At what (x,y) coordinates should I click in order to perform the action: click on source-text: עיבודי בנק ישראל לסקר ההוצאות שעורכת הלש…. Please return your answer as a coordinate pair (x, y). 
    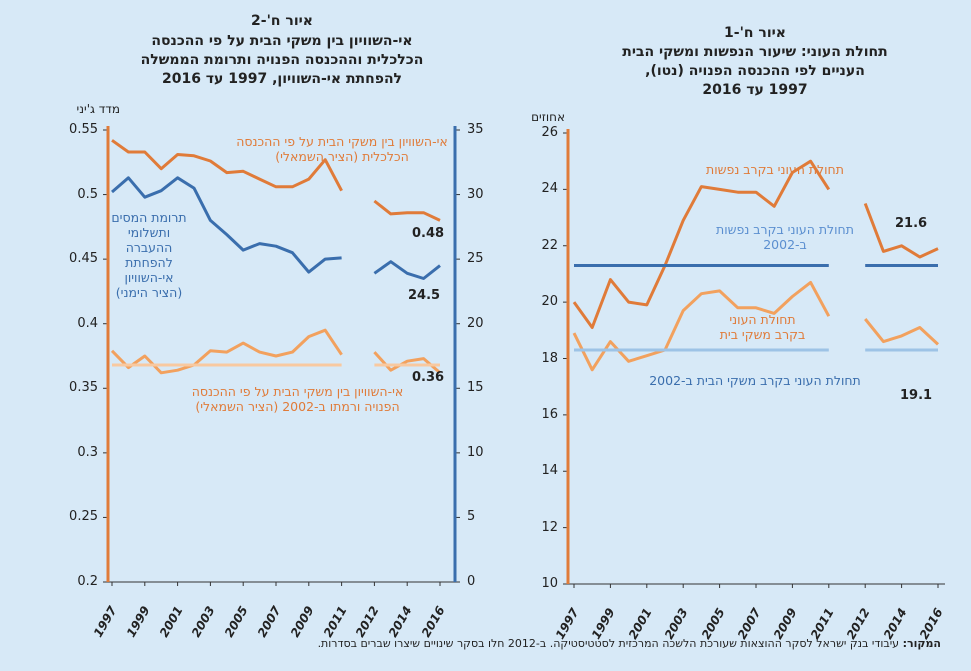
    Looking at the image, I should click on (608, 643).